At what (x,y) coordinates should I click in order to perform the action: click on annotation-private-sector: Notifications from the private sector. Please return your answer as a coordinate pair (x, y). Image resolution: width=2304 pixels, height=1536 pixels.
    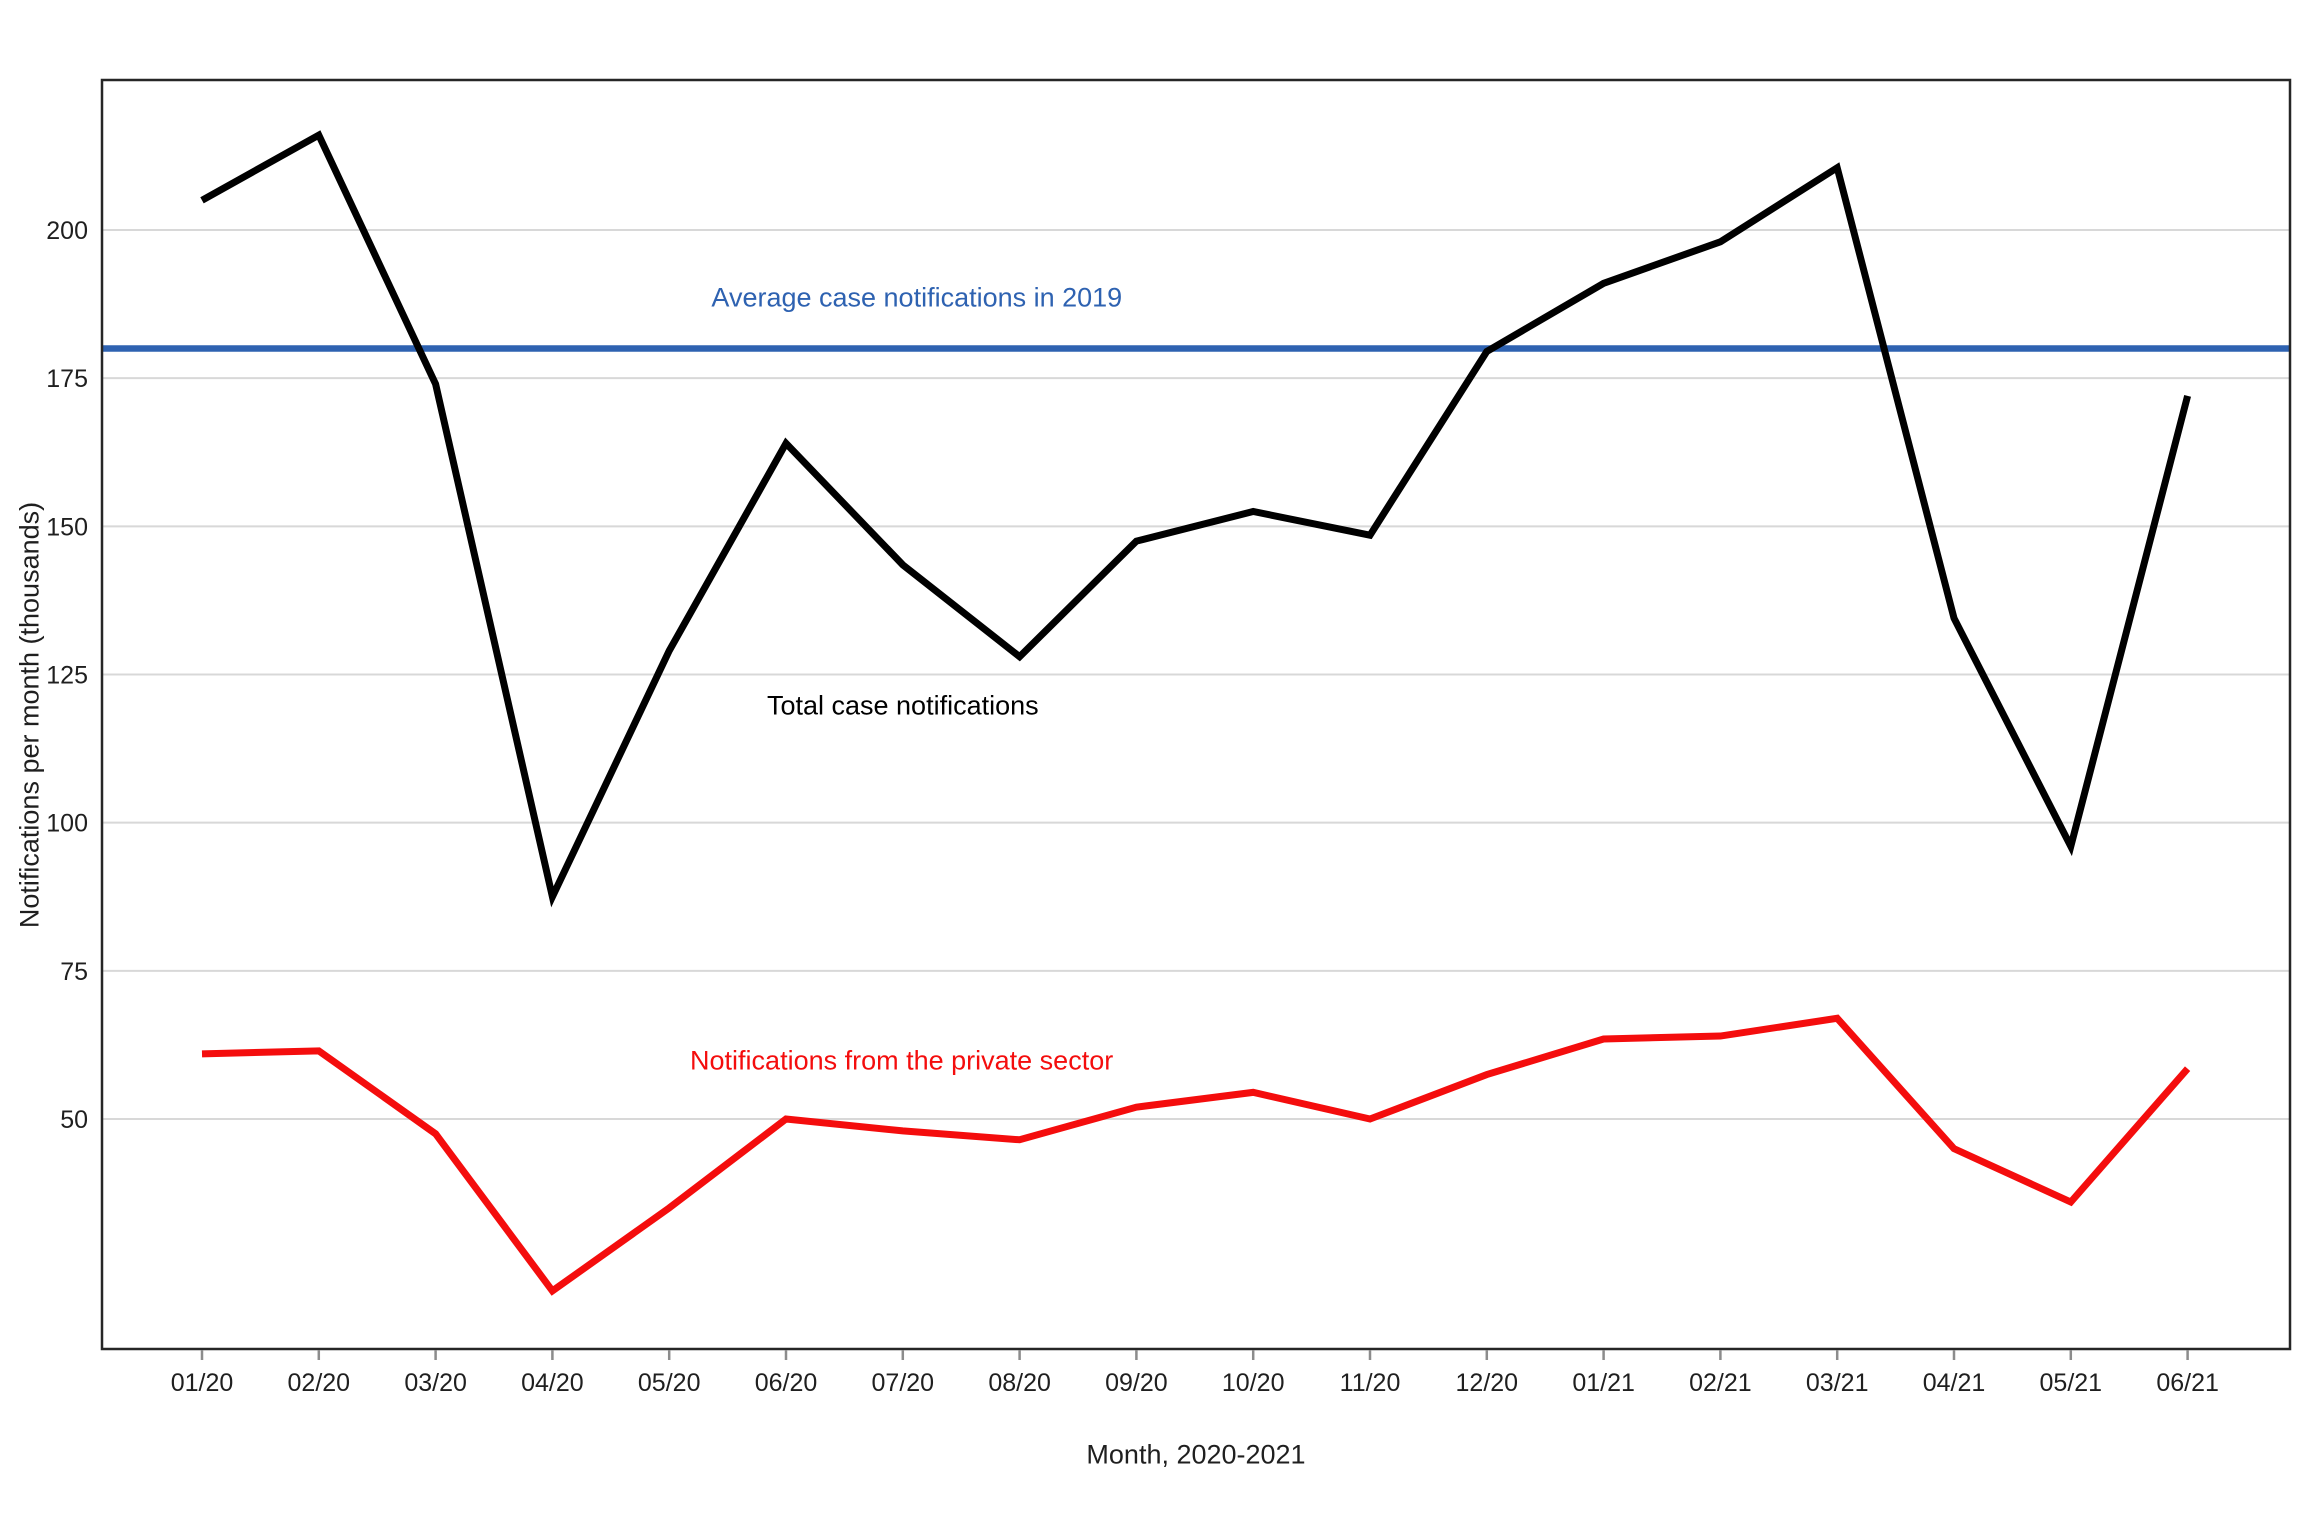
    Looking at the image, I should click on (902, 1060).